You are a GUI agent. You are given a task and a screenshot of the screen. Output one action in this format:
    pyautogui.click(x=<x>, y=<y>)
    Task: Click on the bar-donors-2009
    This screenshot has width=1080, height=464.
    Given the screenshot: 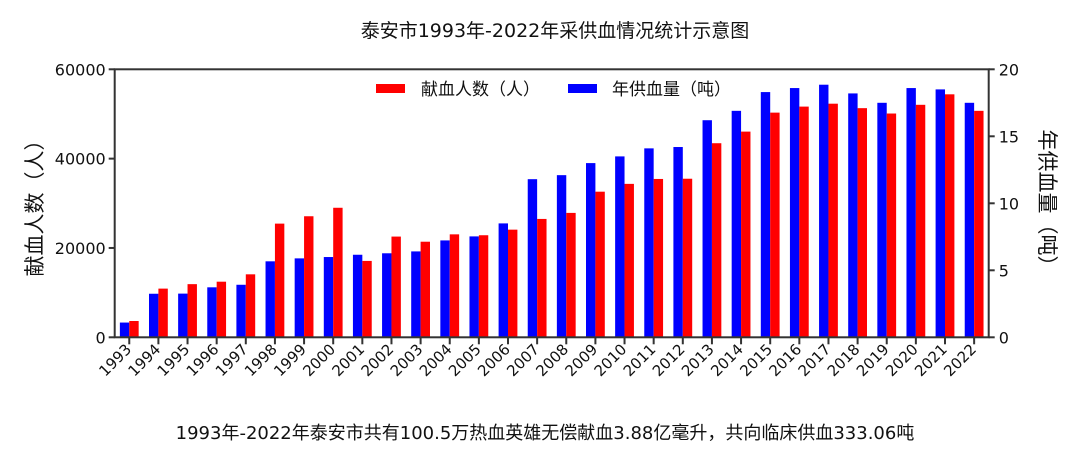 What is the action you would take?
    pyautogui.click(x=600, y=264)
    